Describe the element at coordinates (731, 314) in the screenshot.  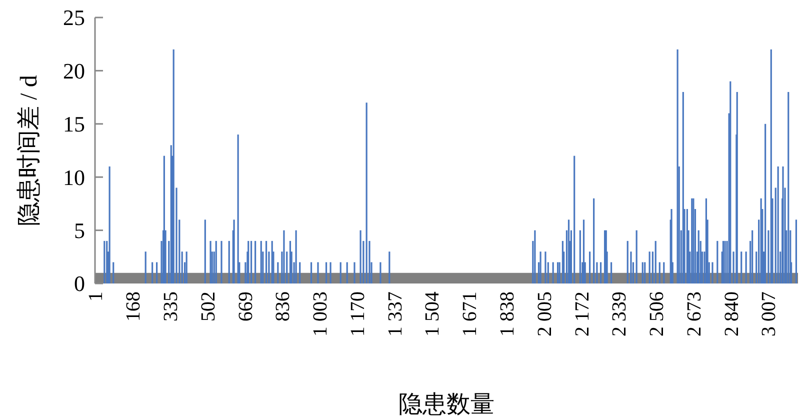
I see `x-tick-label: 2 840` at that location.